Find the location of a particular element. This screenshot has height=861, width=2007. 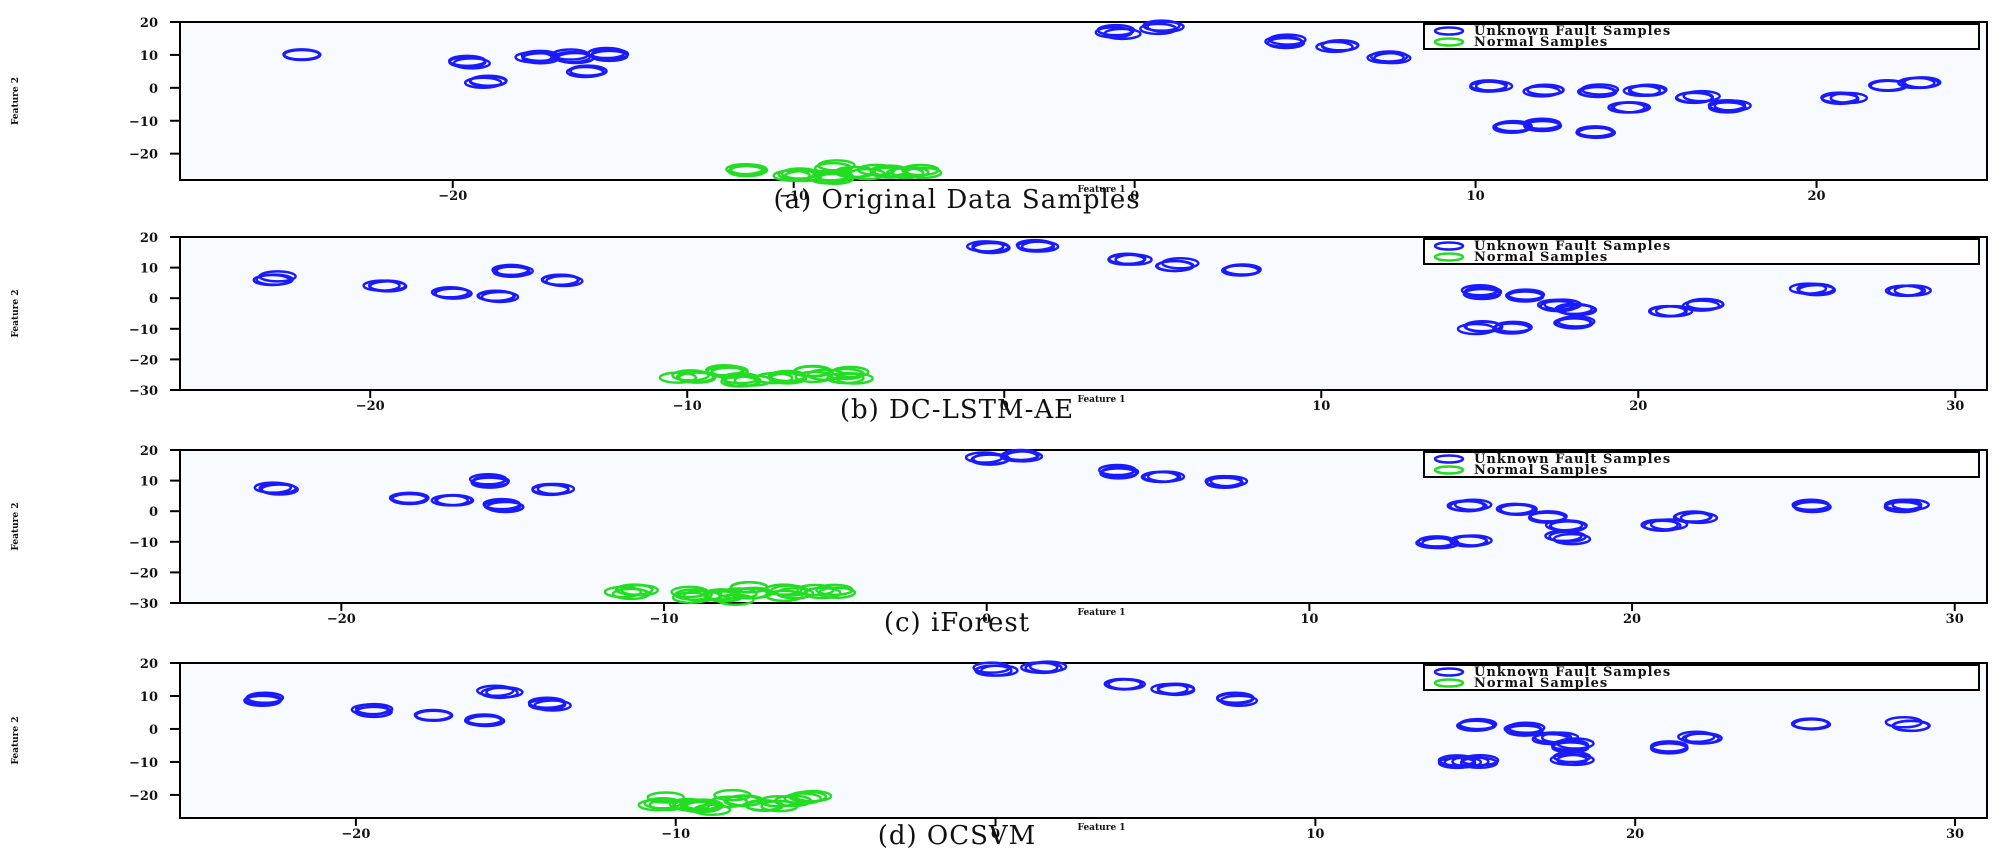

y-tick-label: −30 is located at coordinates (143, 391).